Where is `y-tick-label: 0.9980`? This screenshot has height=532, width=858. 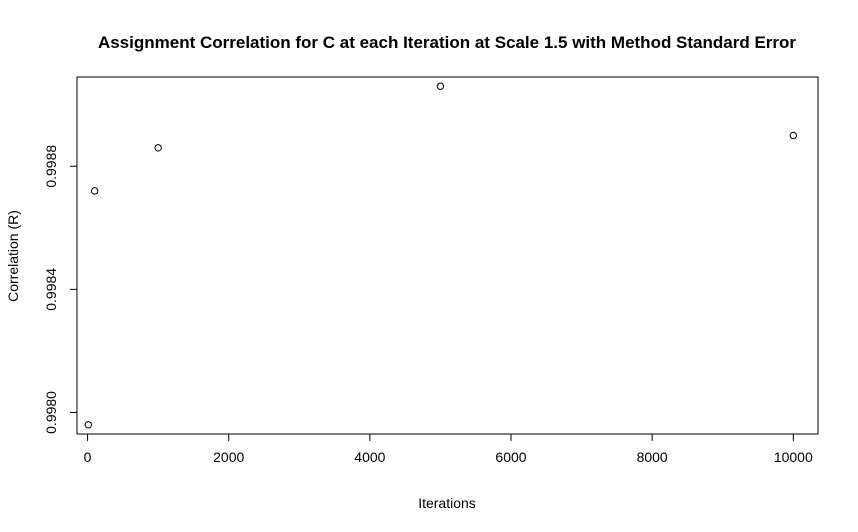 y-tick-label: 0.9980 is located at coordinates (51, 412).